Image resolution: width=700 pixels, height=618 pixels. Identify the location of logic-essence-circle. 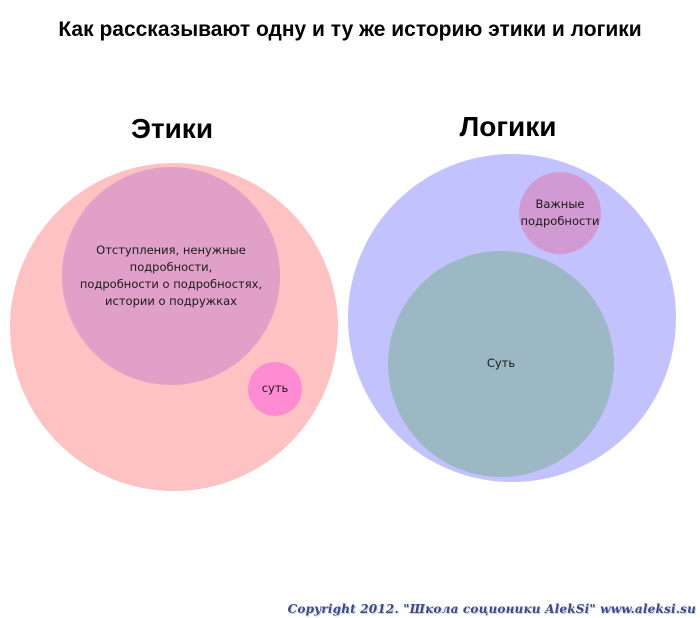
(501, 364).